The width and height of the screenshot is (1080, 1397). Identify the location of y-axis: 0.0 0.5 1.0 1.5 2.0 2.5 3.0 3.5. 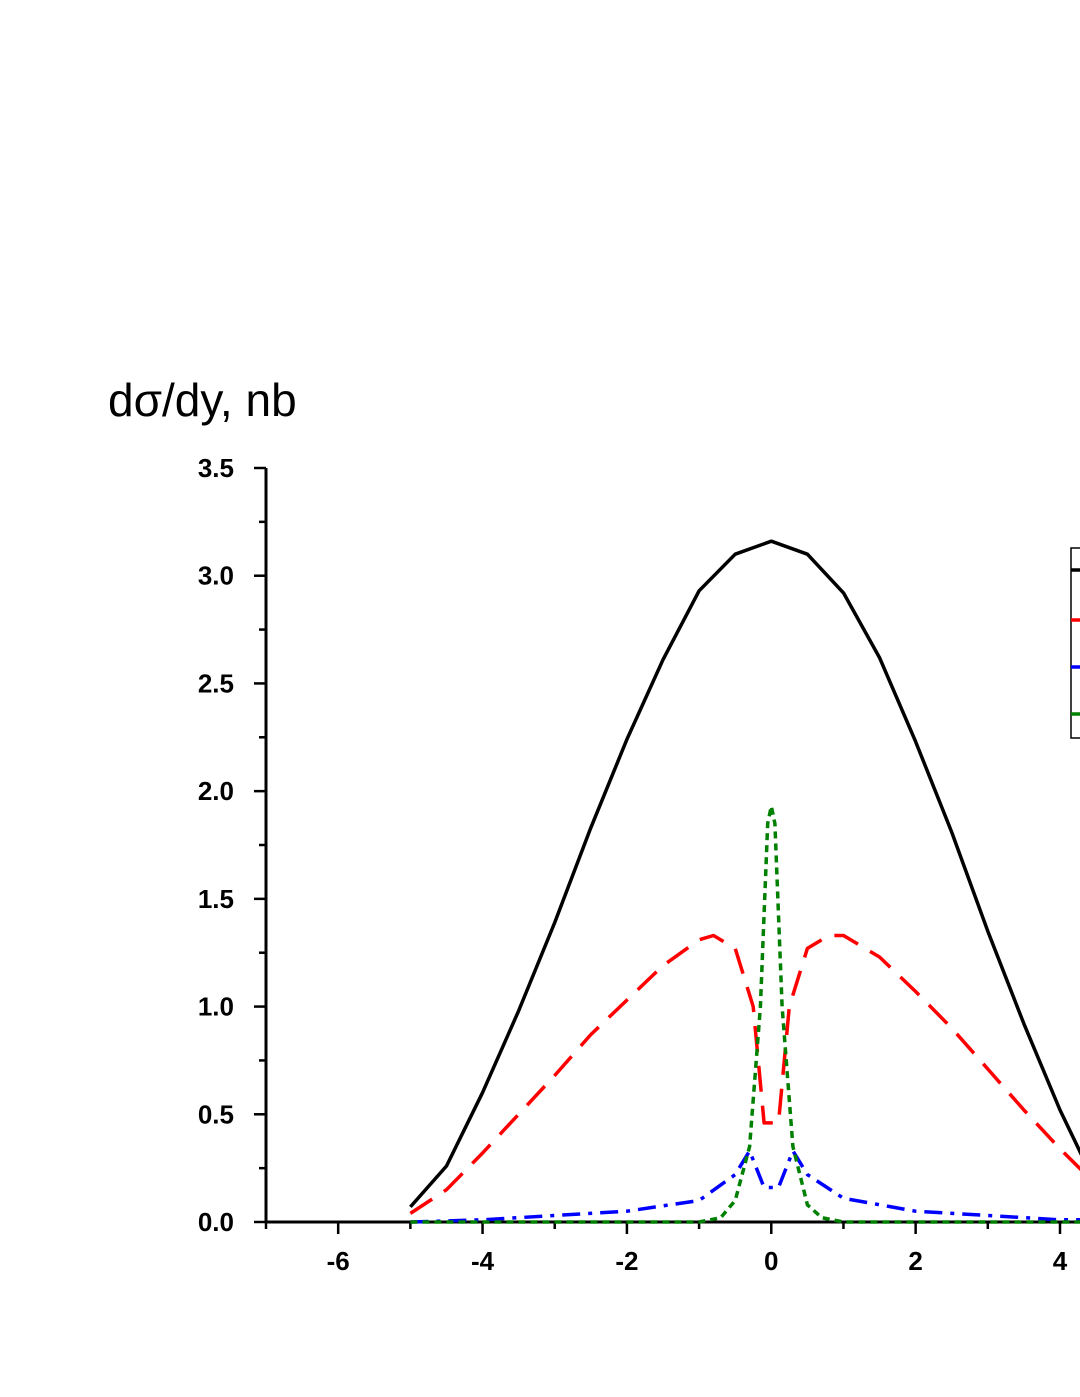
(233, 845).